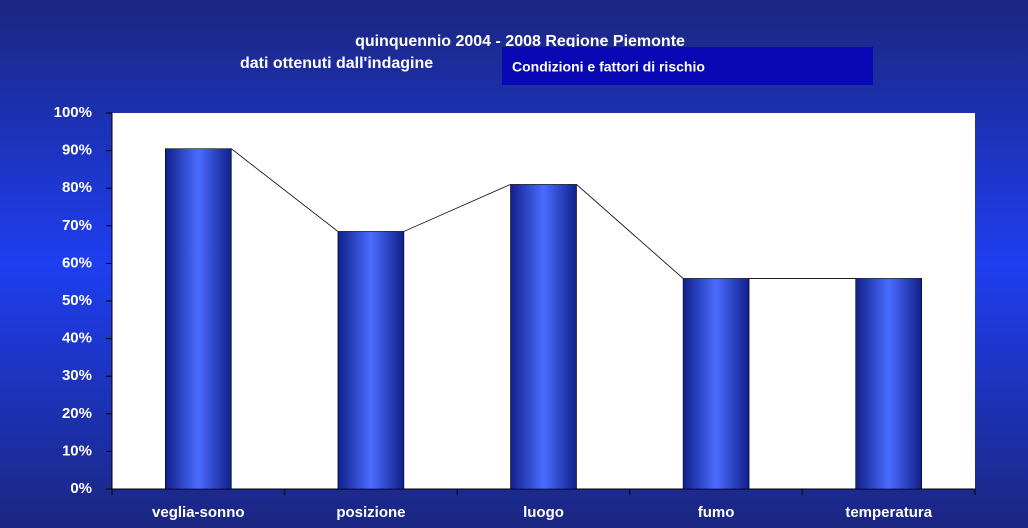  I want to click on y-tick-label: 30%, so click(77, 375).